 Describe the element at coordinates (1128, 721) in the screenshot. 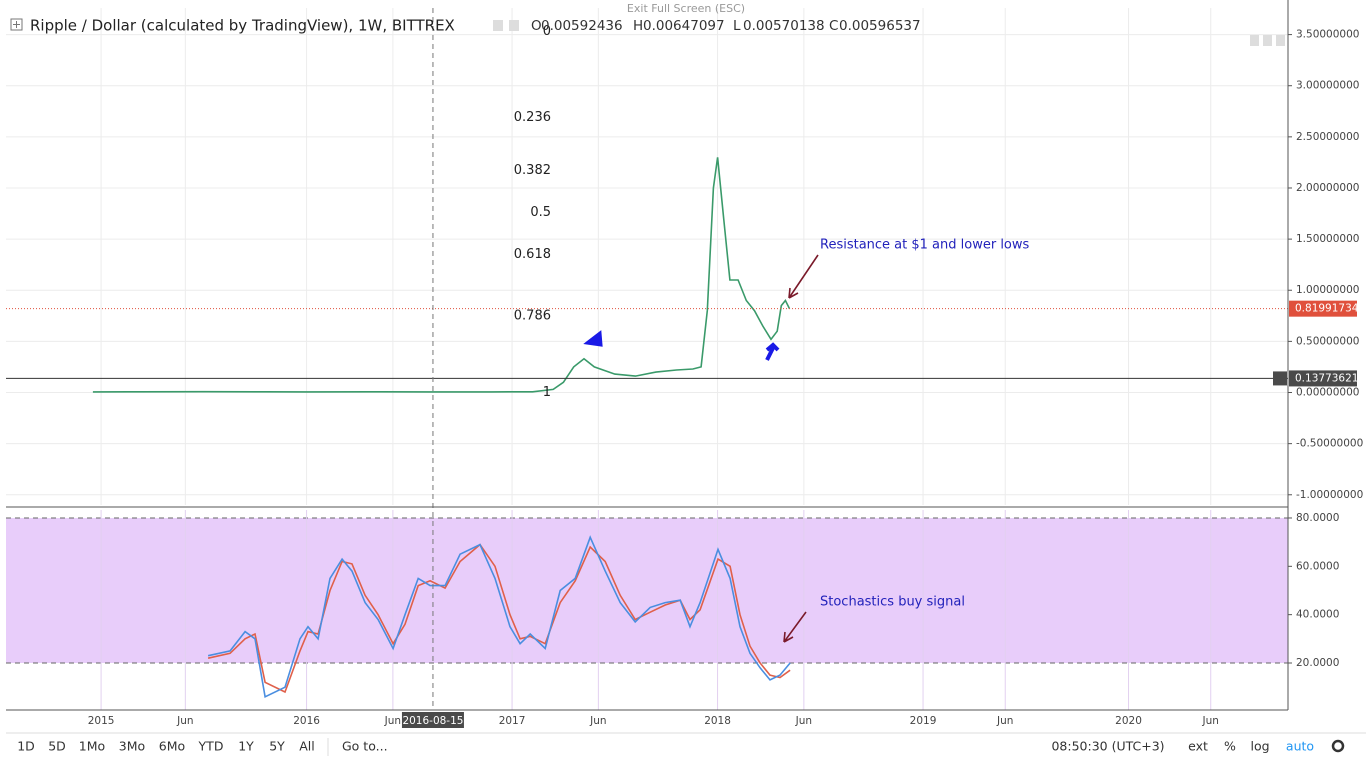

I see `x-tick-label: 2020` at that location.